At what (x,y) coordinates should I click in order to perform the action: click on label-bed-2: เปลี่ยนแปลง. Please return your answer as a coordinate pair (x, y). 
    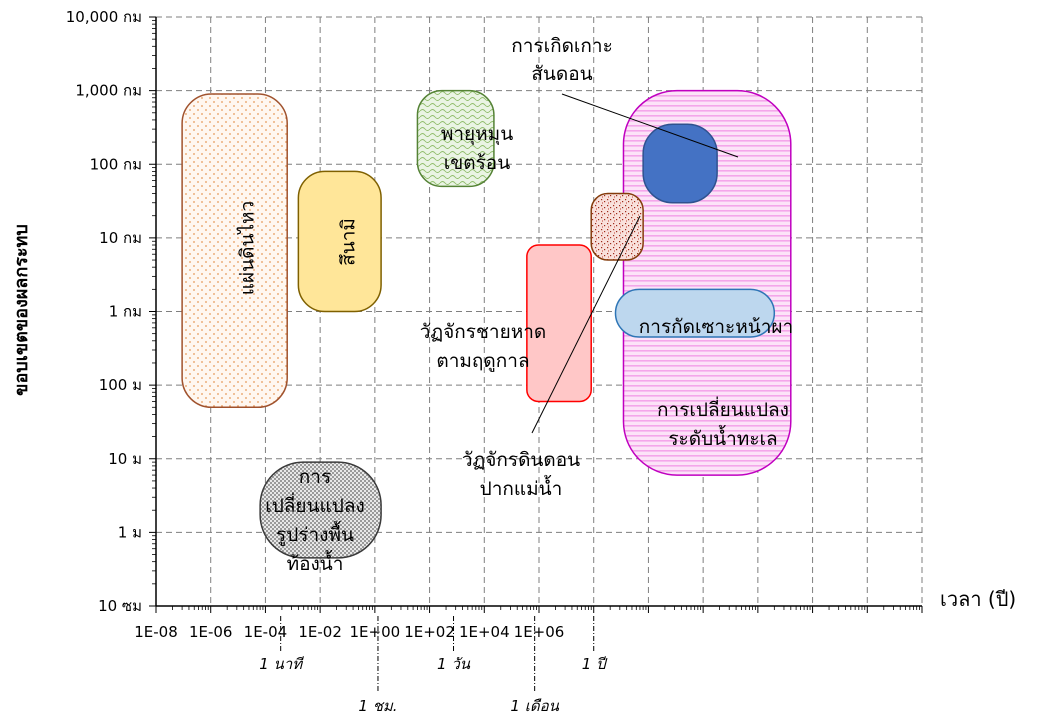
    Looking at the image, I should click on (315, 504).